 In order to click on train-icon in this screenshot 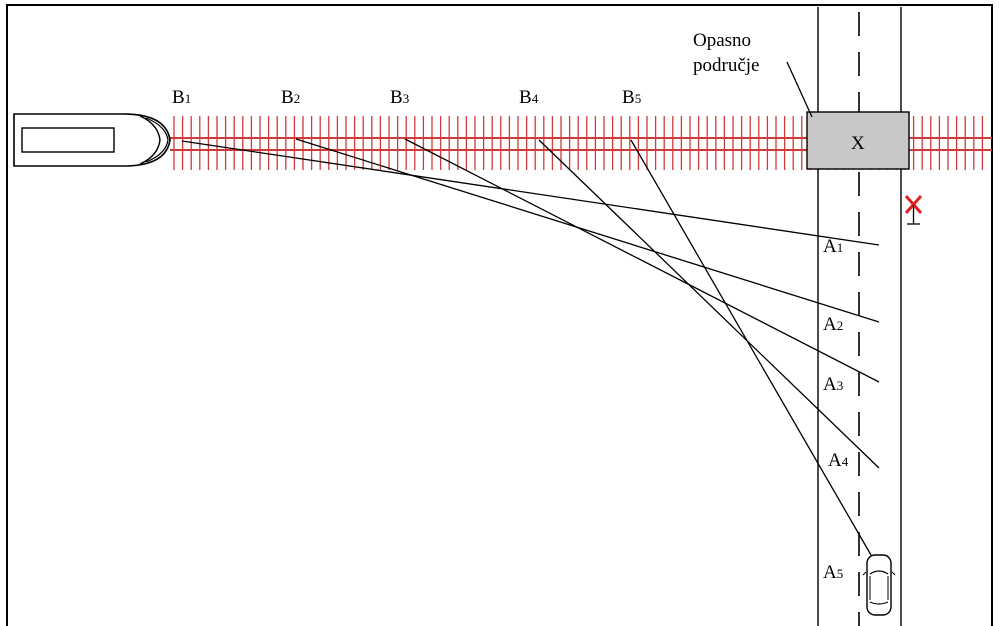, I will do `click(92, 140)`.